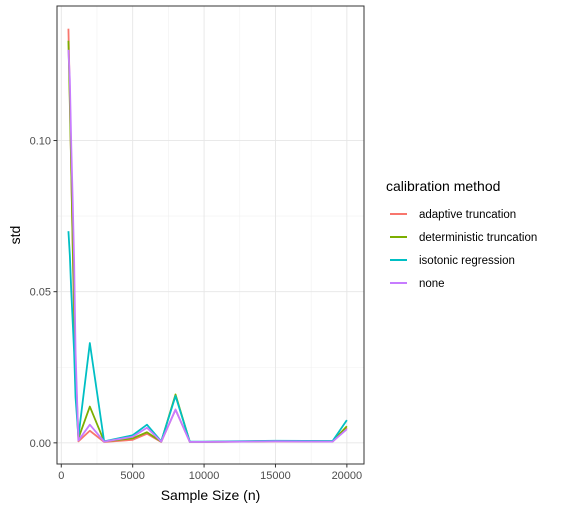  What do you see at coordinates (443, 186) in the screenshot?
I see `legend-title: calibration method` at bounding box center [443, 186].